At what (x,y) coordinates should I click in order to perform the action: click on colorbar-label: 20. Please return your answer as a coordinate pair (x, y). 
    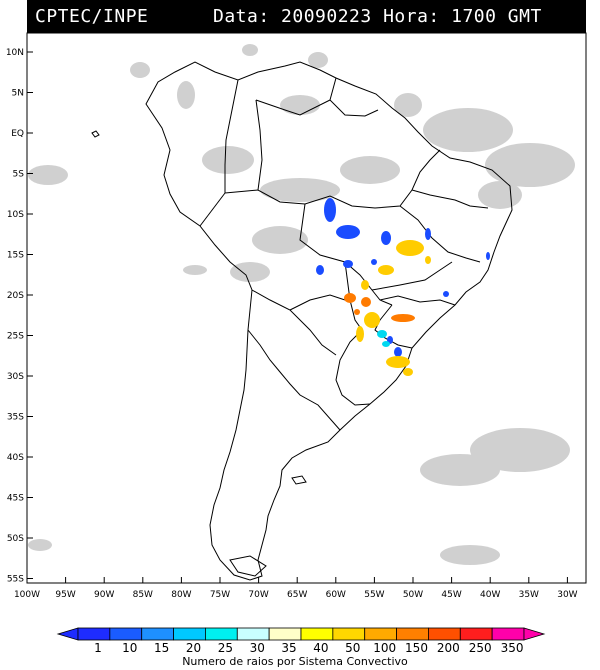
    Looking at the image, I should click on (193, 648).